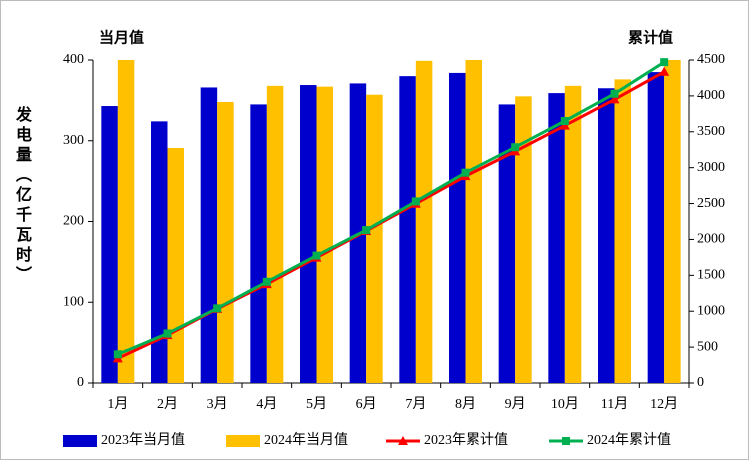 The image size is (749, 460). What do you see at coordinates (711, 310) in the screenshot?
I see `y2-tick-label: 1000` at bounding box center [711, 310].